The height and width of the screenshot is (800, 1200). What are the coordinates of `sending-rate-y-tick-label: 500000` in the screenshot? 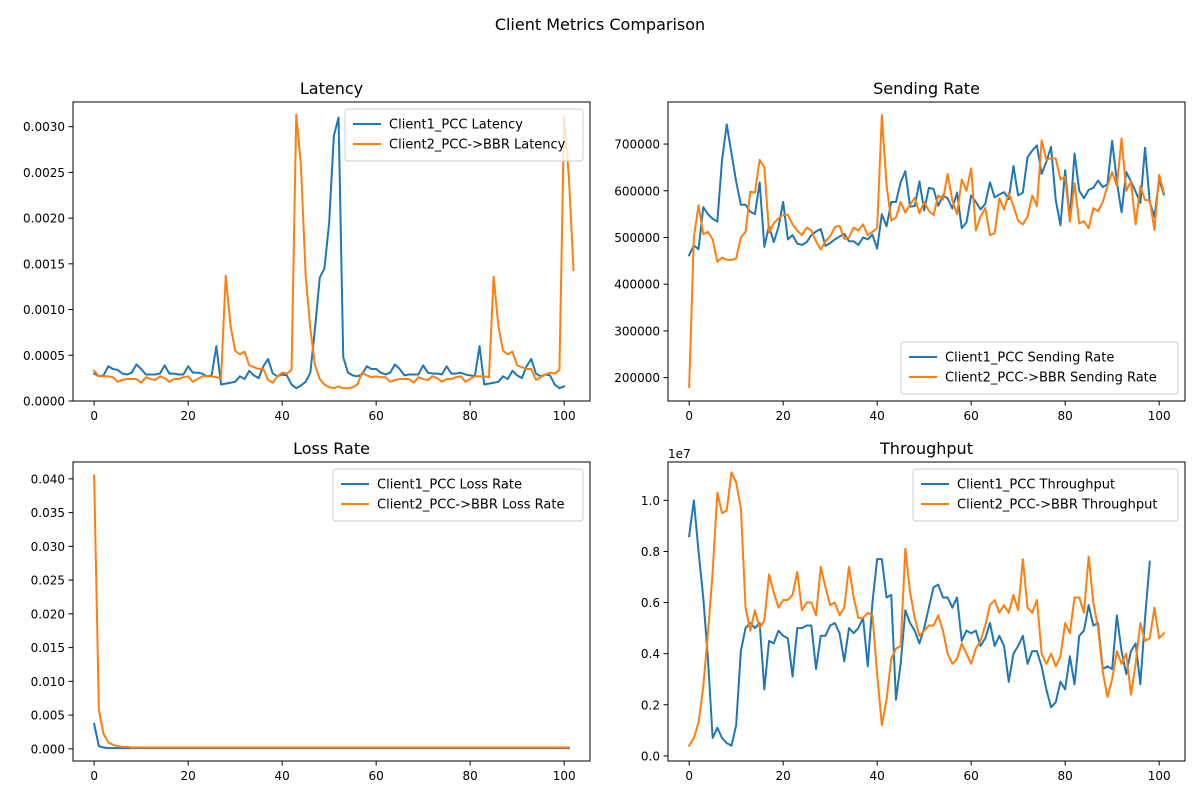 It's located at (637, 238).